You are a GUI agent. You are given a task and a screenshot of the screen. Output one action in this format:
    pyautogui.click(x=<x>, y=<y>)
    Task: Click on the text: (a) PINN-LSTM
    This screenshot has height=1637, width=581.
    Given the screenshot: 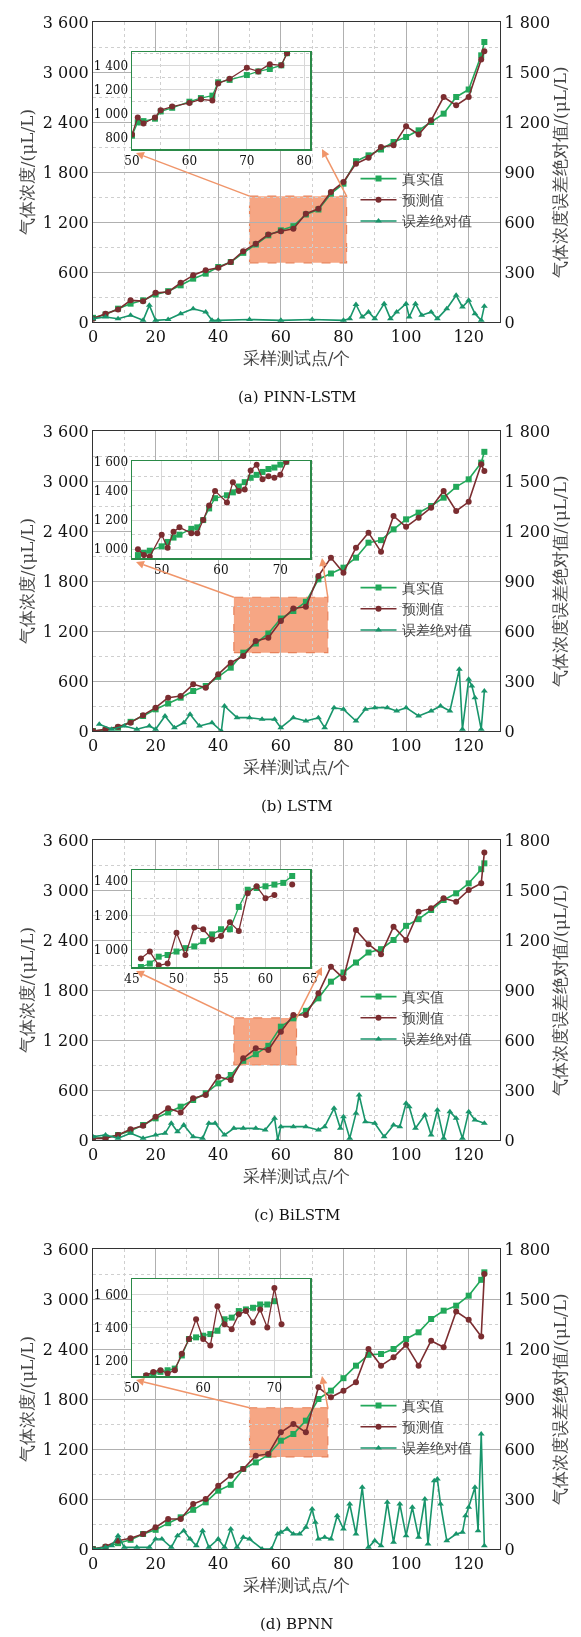 What is the action you would take?
    pyautogui.click(x=297, y=397)
    